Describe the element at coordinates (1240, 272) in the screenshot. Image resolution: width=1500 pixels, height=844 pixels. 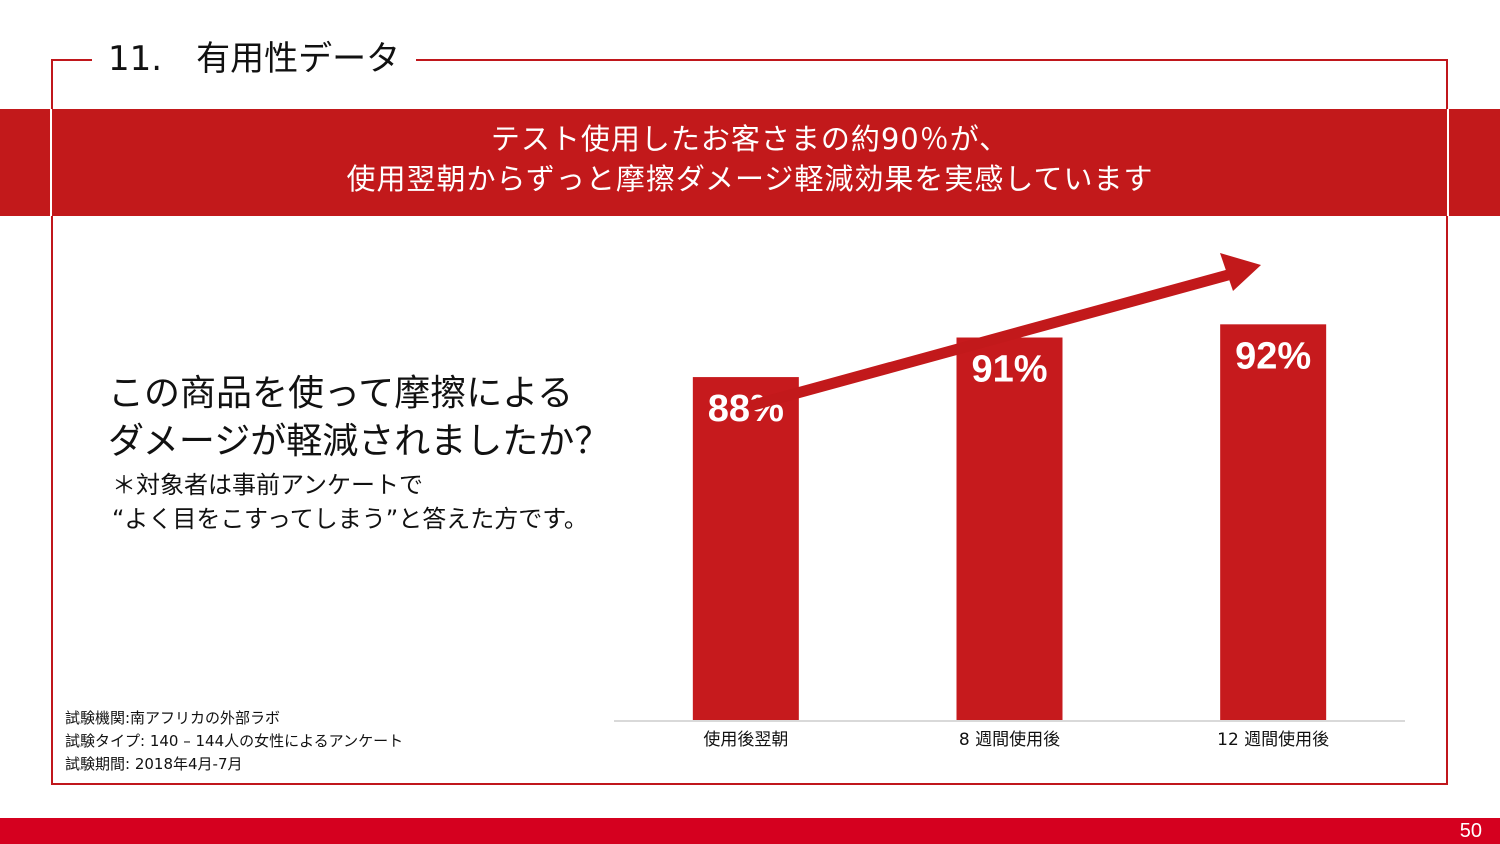
I see `trend-arrow-head` at that location.